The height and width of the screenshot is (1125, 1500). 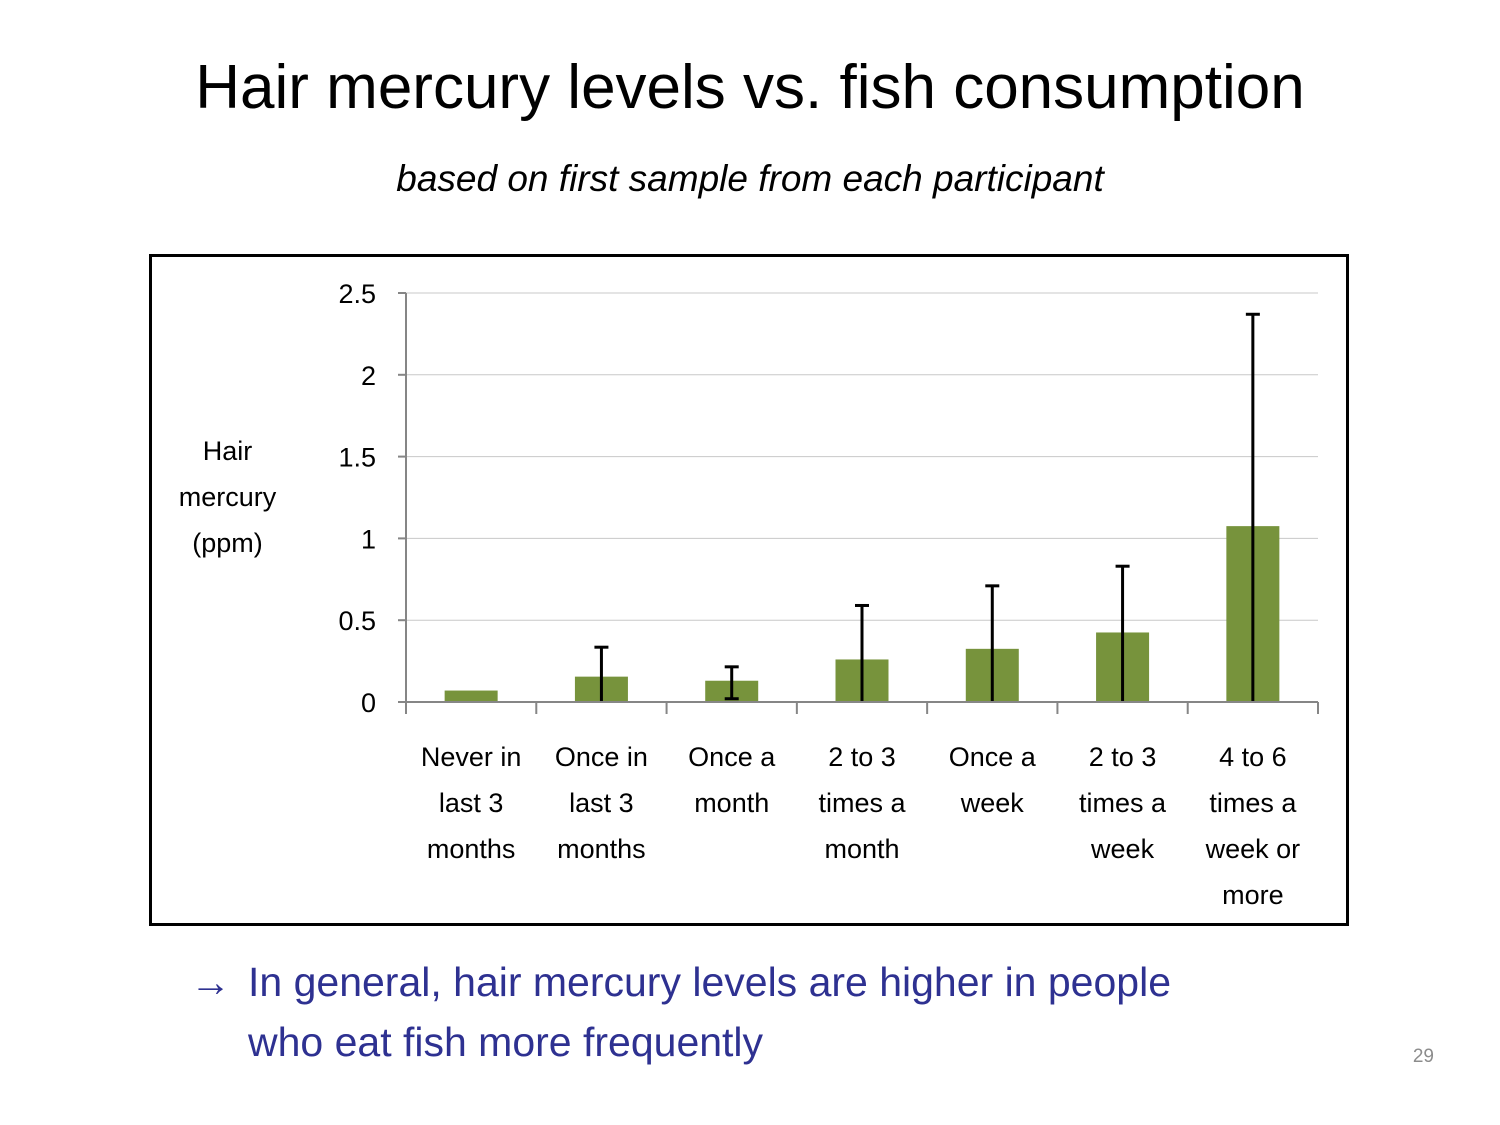 I want to click on slide-title: Hair mercury levels vs. fish consumption, so click(x=750, y=87).